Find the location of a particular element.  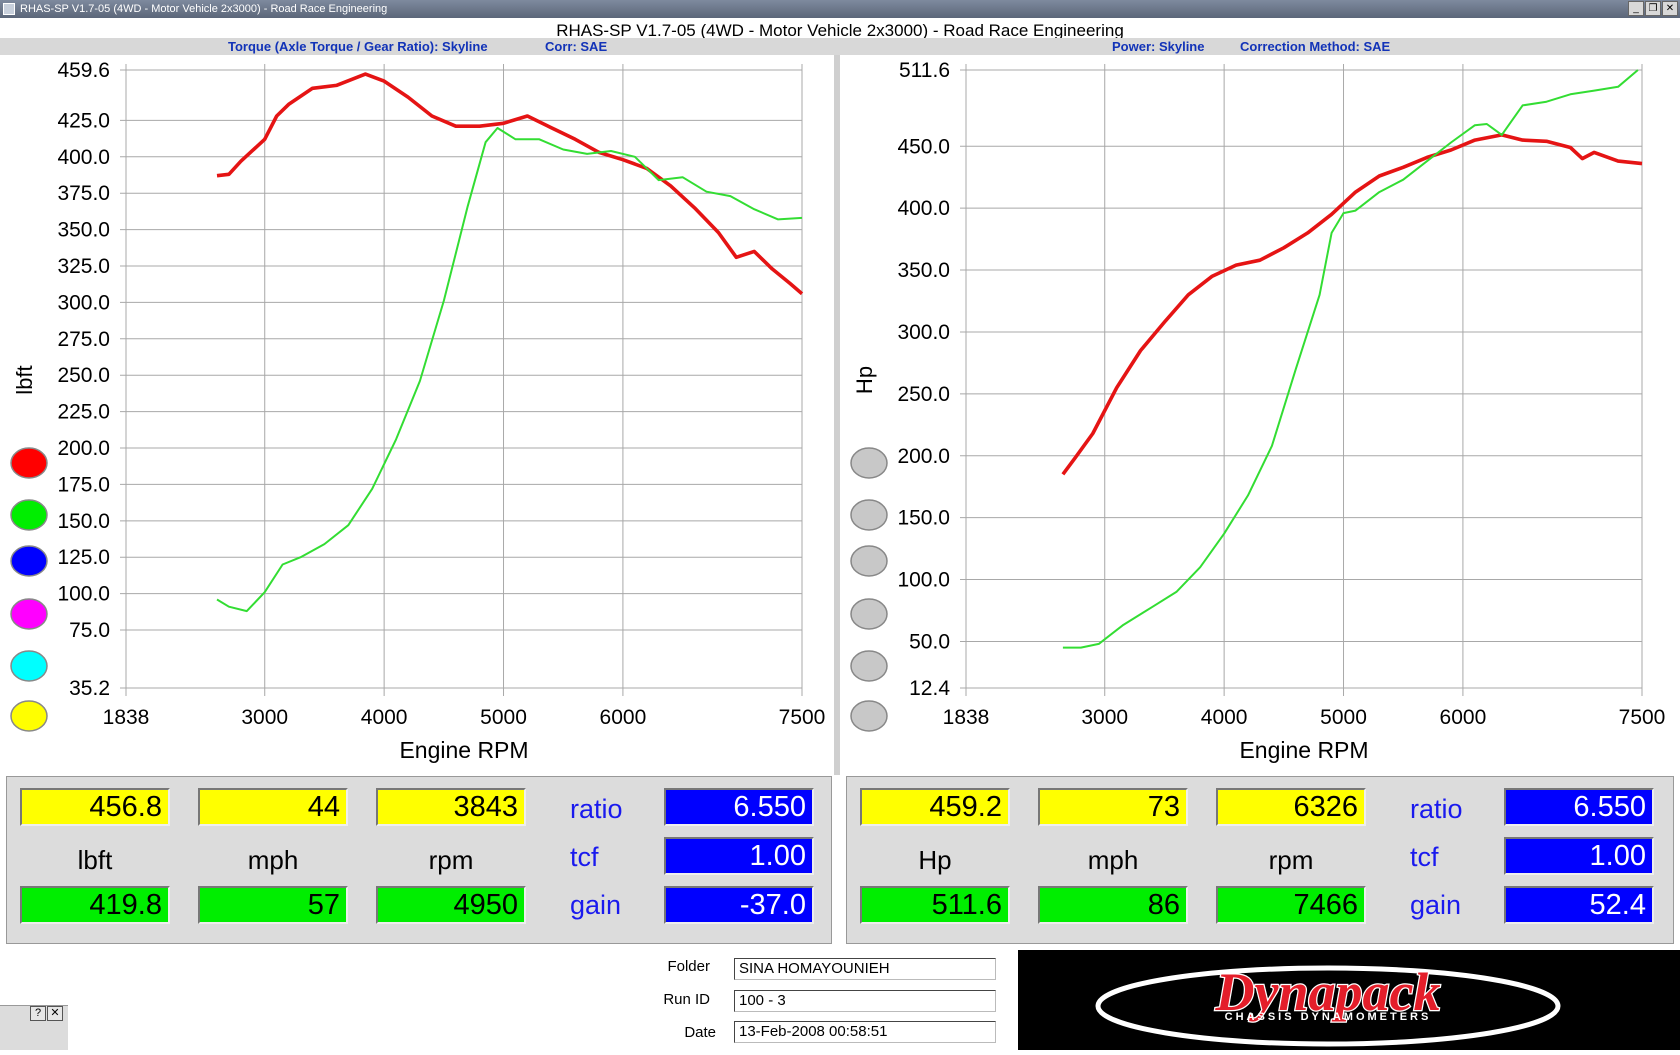

close-button: ✕ is located at coordinates (1670, 8).